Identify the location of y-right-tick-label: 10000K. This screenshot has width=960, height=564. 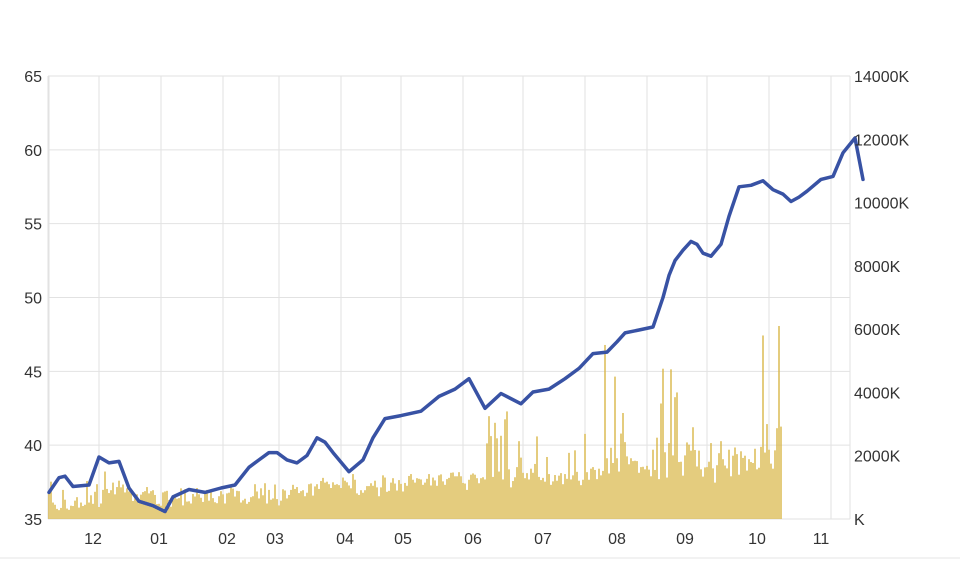
(881, 204).